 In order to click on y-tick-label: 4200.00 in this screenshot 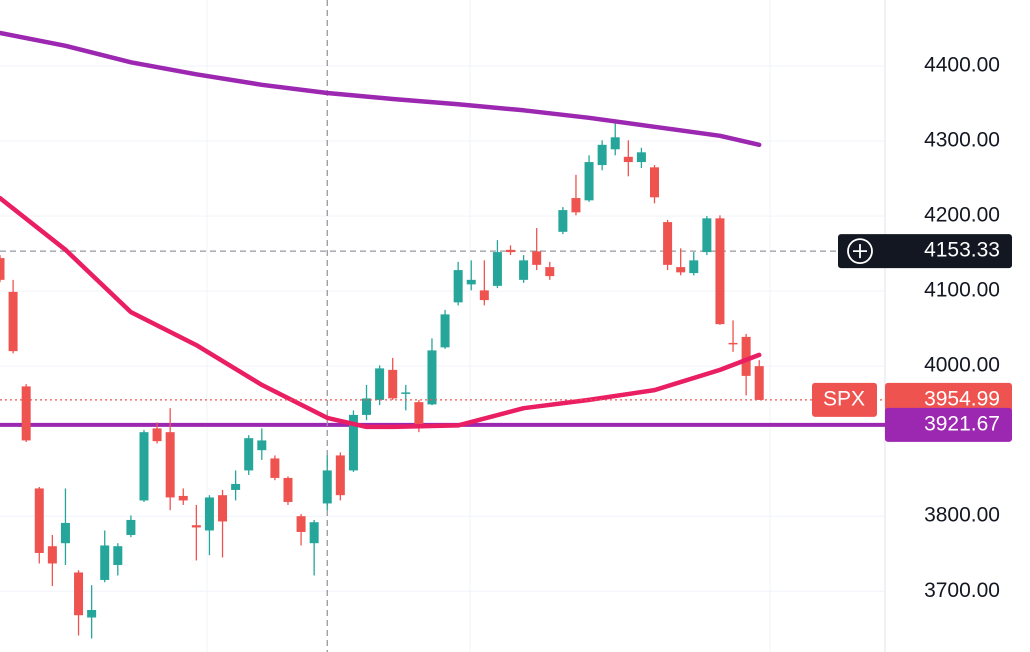, I will do `click(962, 215)`.